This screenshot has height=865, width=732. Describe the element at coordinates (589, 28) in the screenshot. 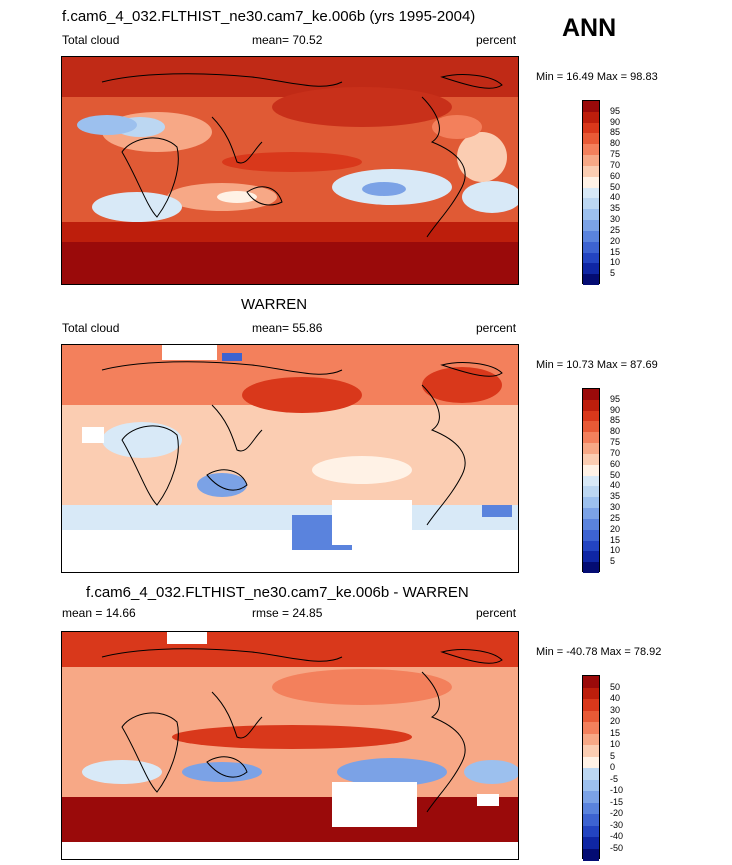

I see `season-label: ANN` at that location.